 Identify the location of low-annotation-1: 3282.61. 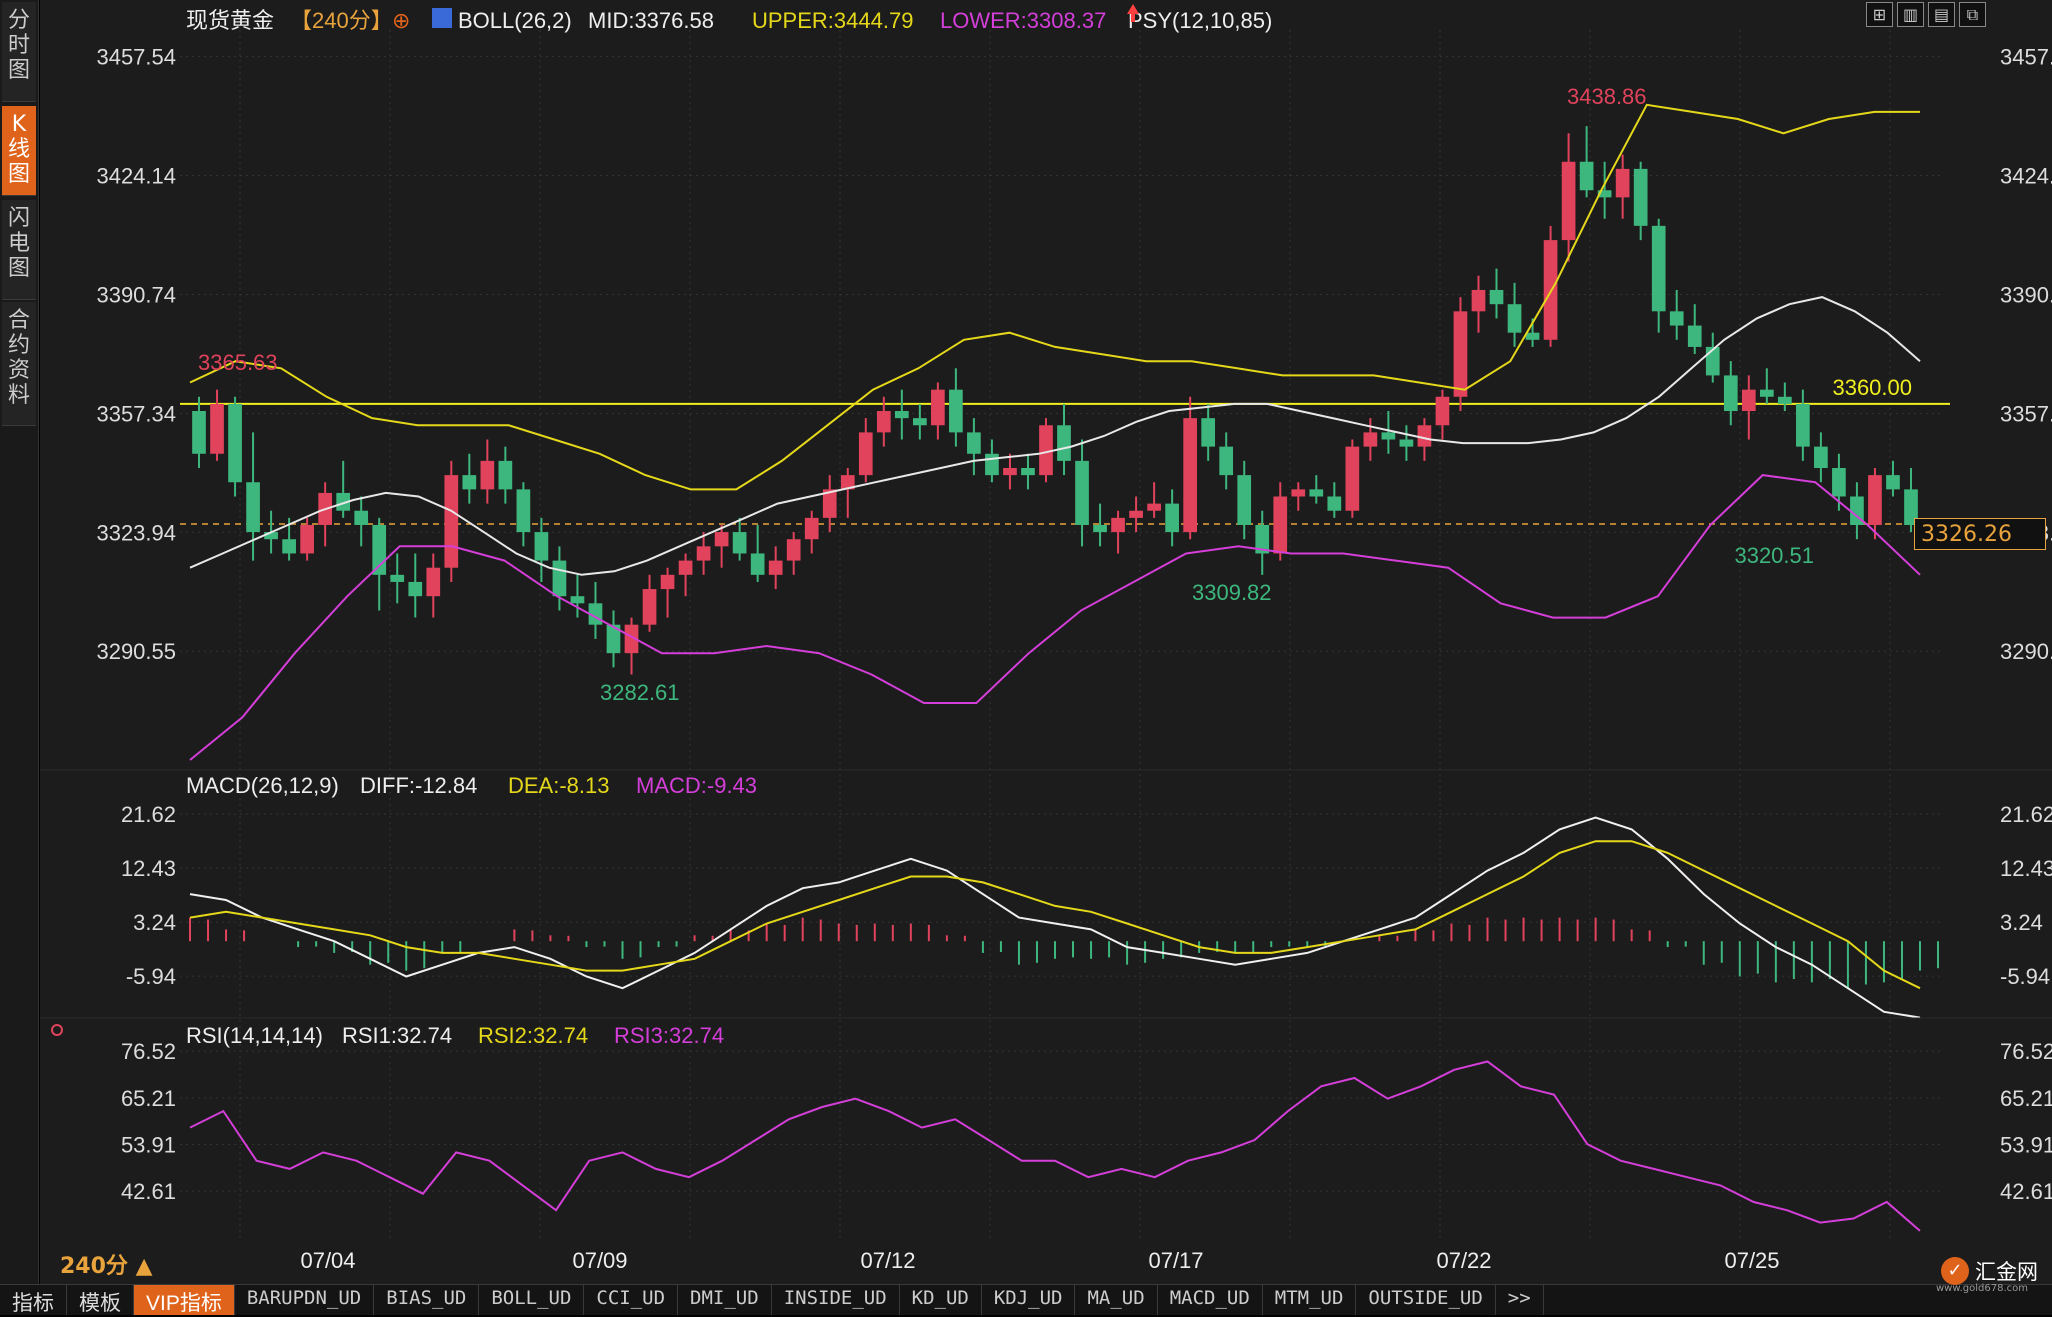
(640, 692).